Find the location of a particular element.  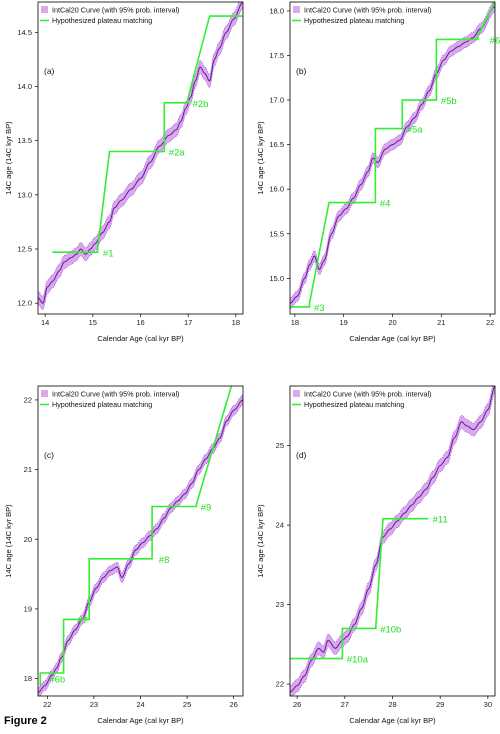

y-tick-label: 15.0 is located at coordinates (276, 278).